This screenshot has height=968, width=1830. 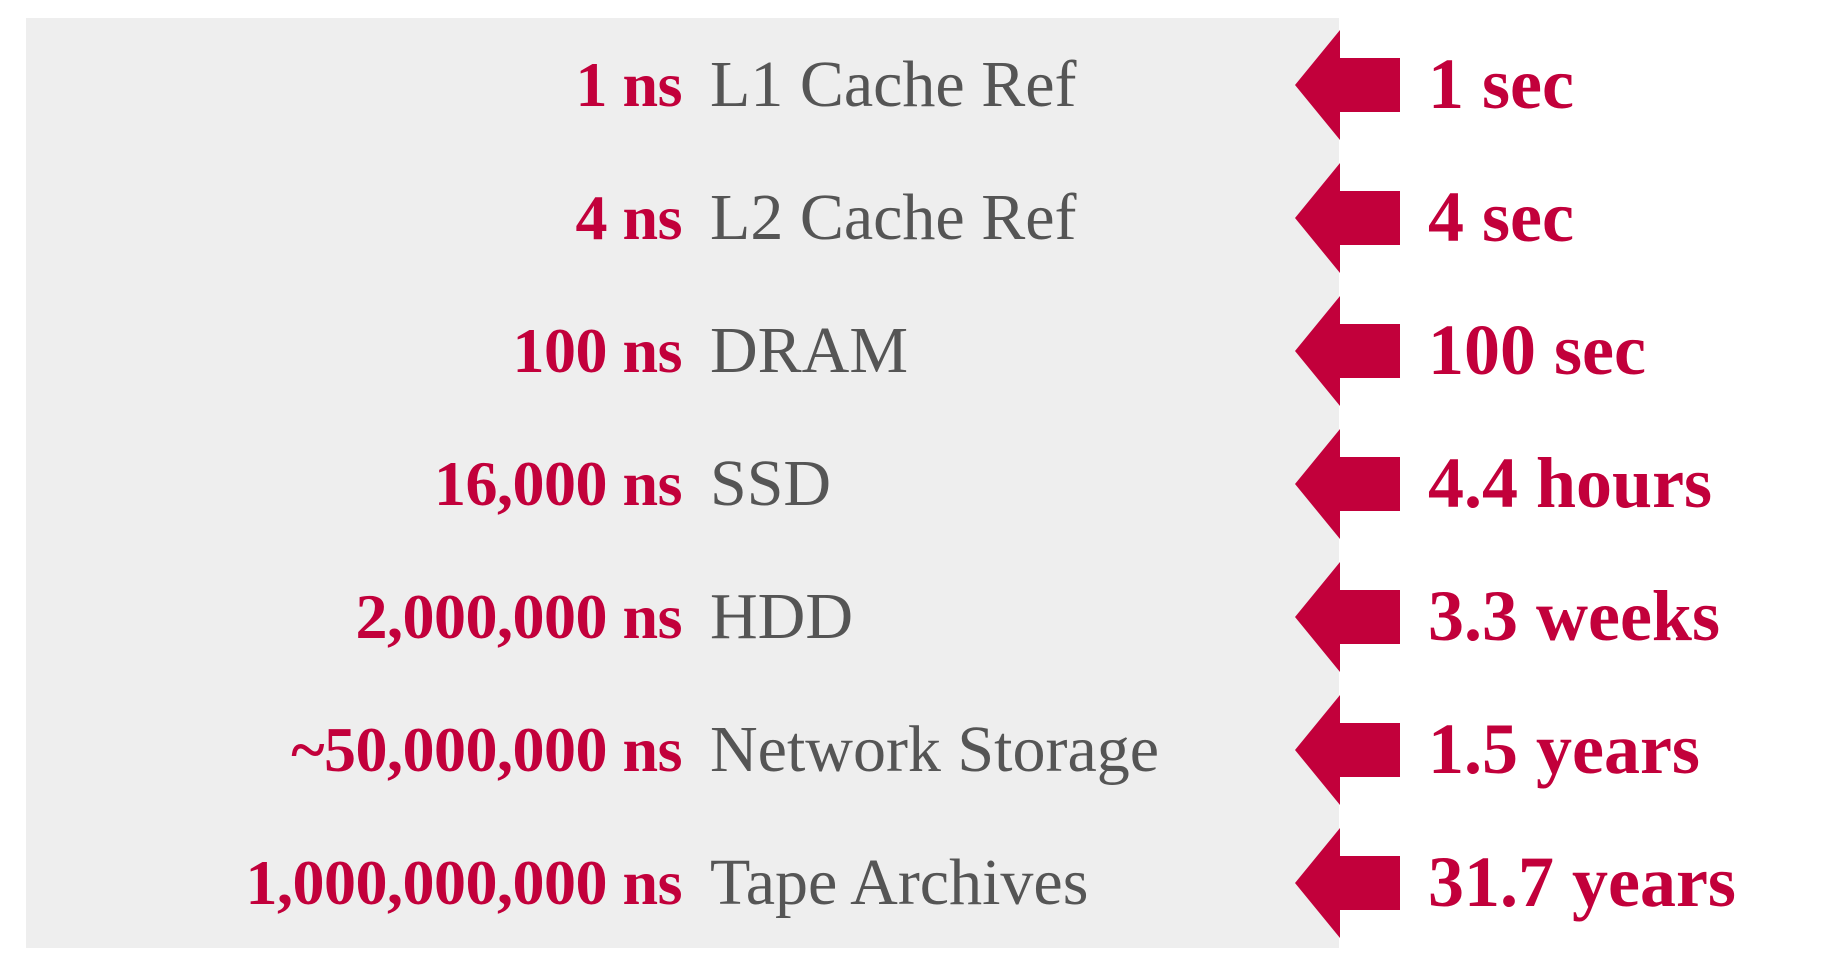 What do you see at coordinates (629, 217) in the screenshot?
I see `latency-value: 4 ns` at bounding box center [629, 217].